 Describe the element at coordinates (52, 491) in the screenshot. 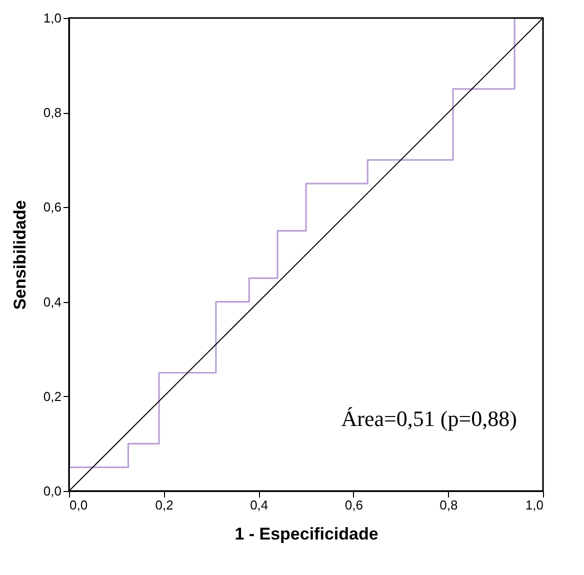

I see `y-tick-label: 0,0` at that location.